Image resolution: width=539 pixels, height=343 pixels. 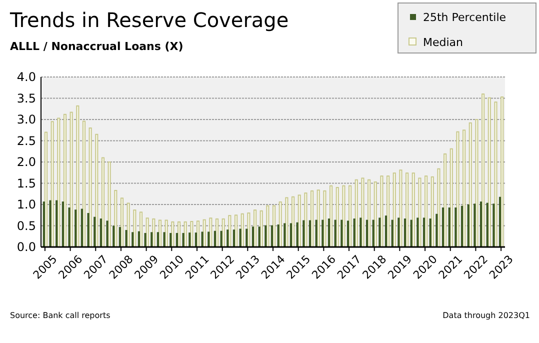 I want to click on text: Data through 2023Q1, so click(x=486, y=315).